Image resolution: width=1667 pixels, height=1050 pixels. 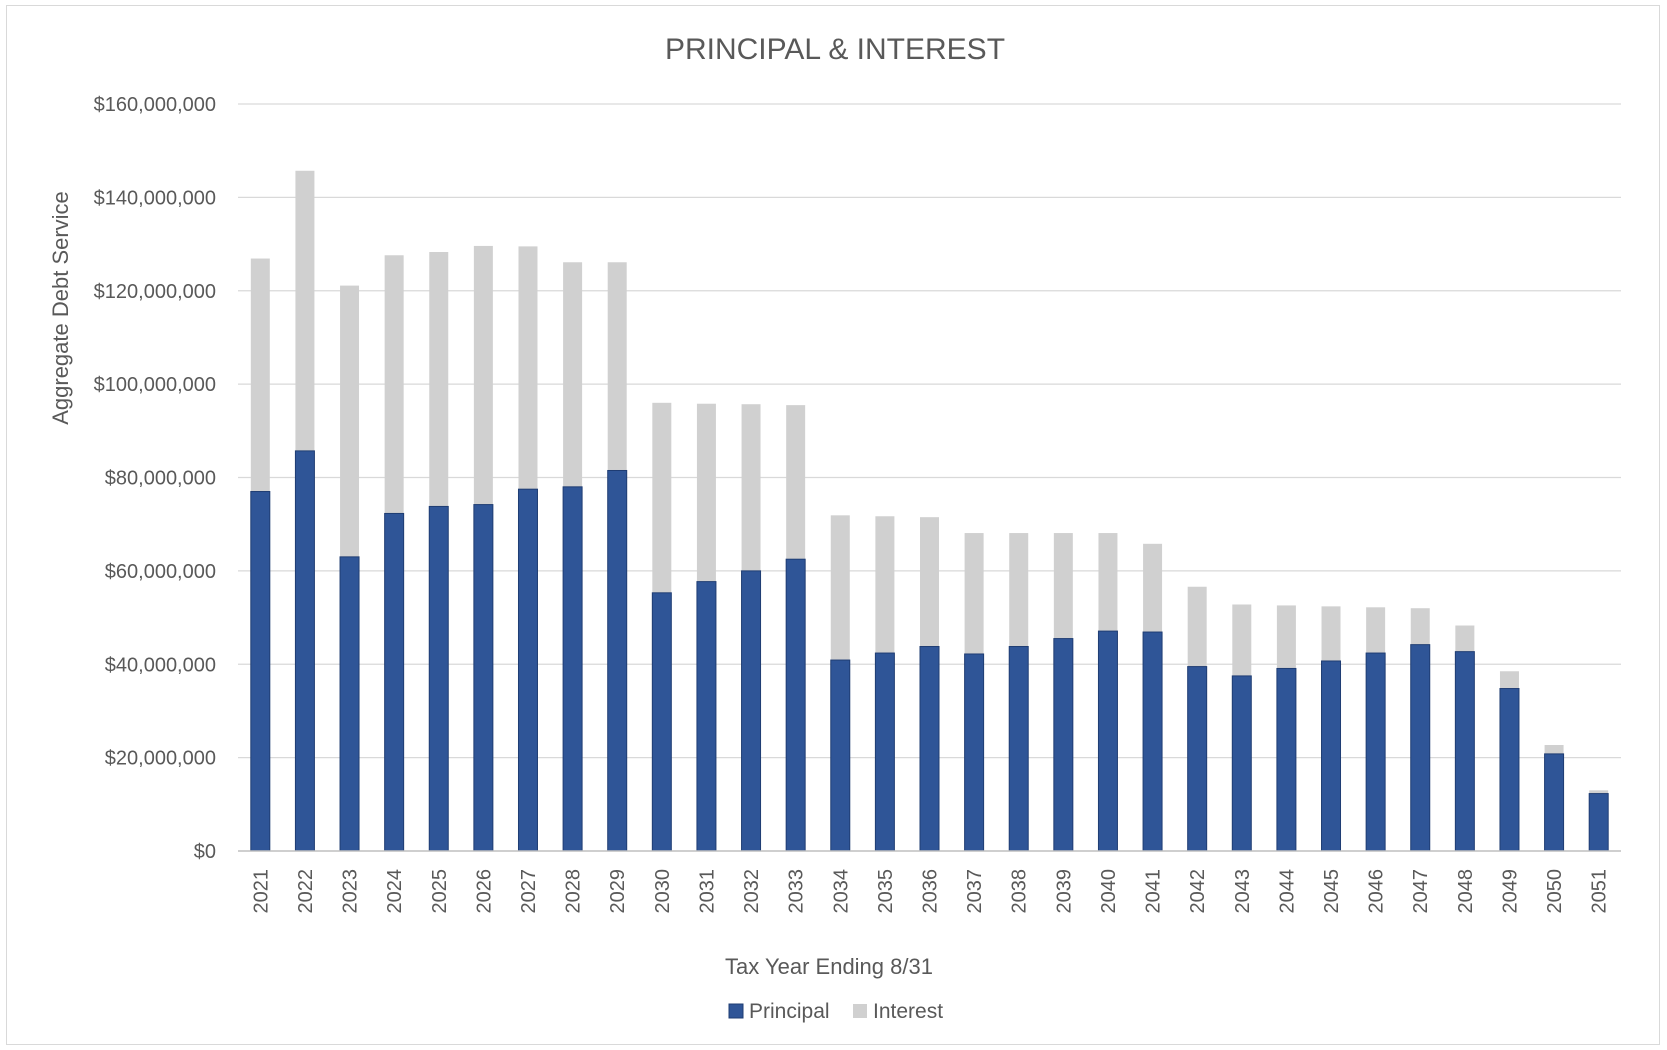 I want to click on x-tick-label: 2049, so click(x=1510, y=891).